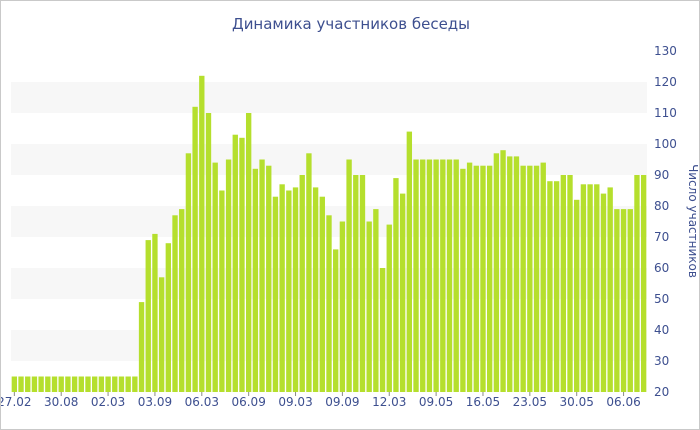  Describe the element at coordinates (665, 144) in the screenshot. I see `y-tick-label: 100` at that location.